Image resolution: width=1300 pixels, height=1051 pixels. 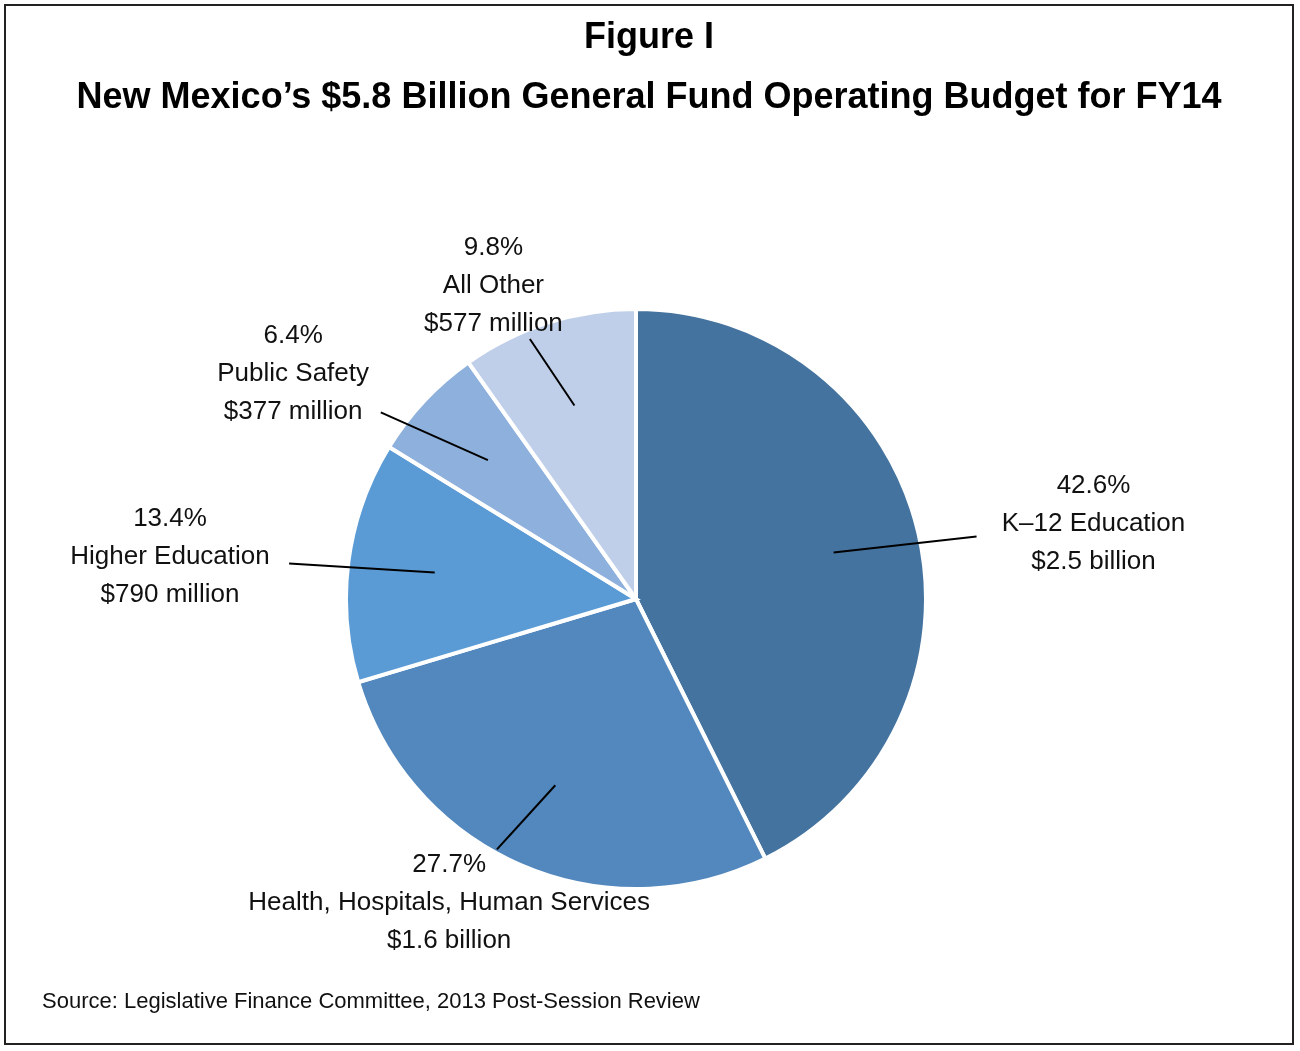 I want to click on slice-label: K–12 Education, so click(x=1093, y=522).